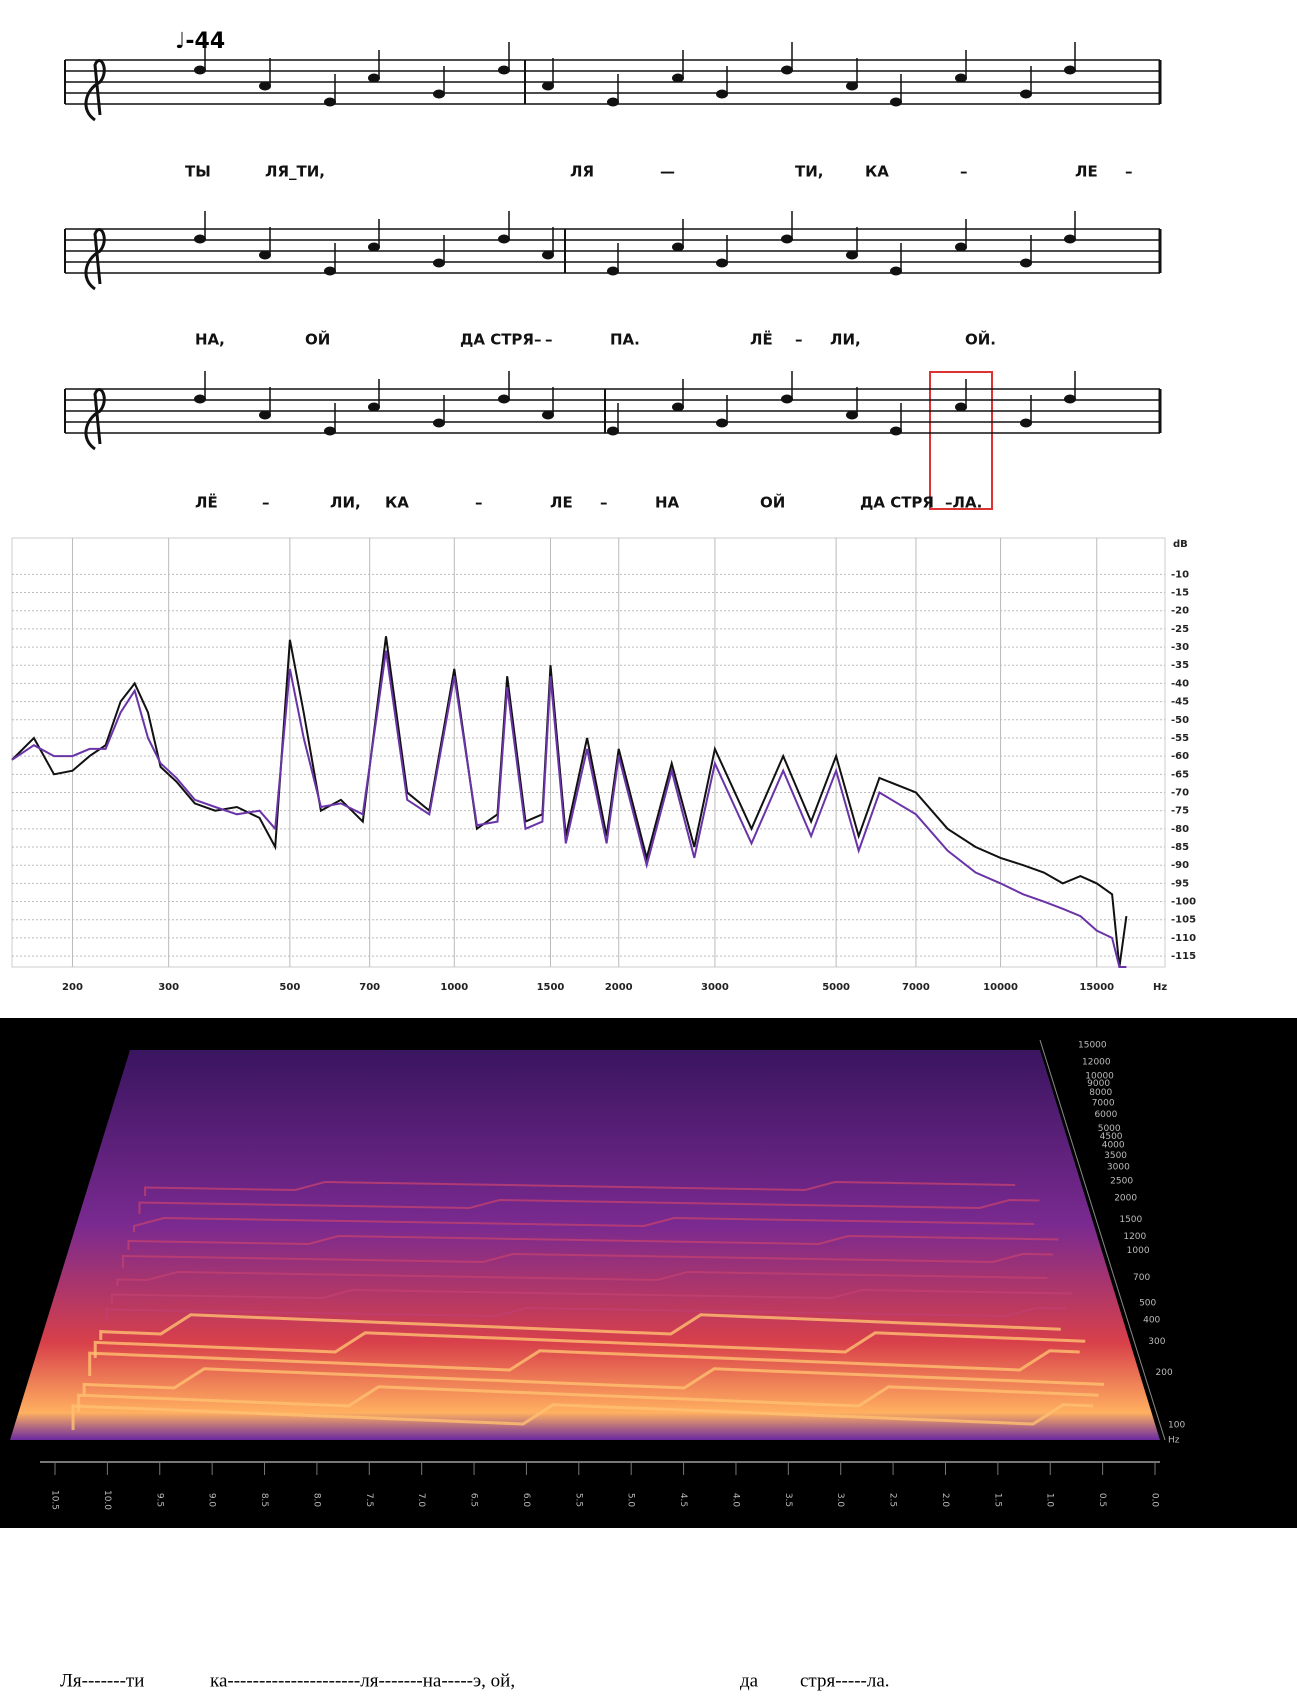 The image size is (1297, 1700). I want to click on freq-label: 4000, so click(1113, 1146).